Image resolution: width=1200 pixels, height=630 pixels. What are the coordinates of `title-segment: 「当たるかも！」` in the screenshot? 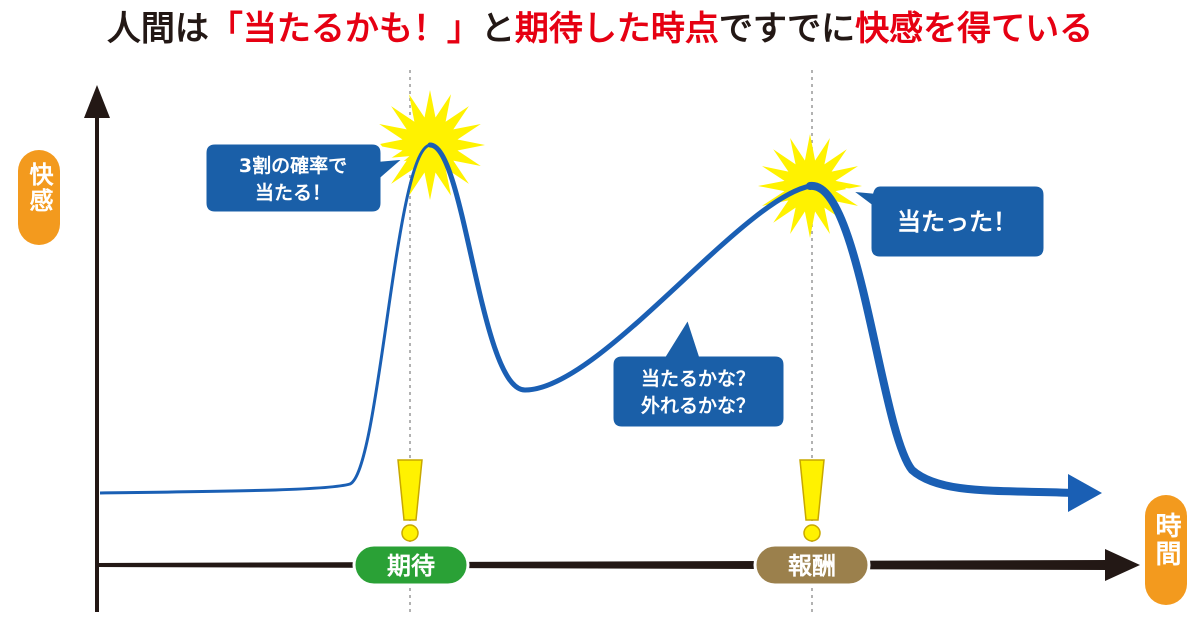 It's located at (345, 29).